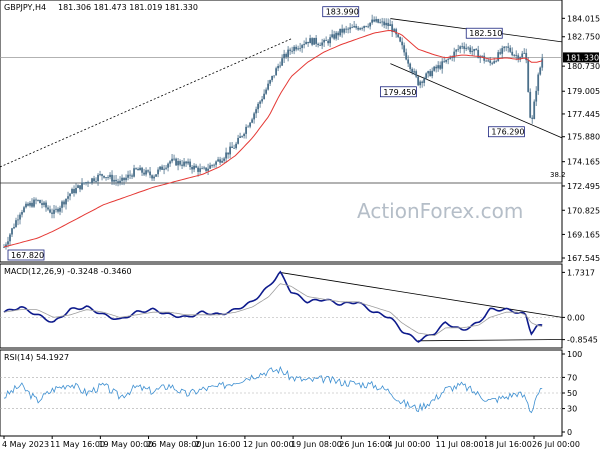 Image resolution: width=600 pixels, height=450 pixels. What do you see at coordinates (583, 162) in the screenshot?
I see `price-axis-label: 174.165` at bounding box center [583, 162].